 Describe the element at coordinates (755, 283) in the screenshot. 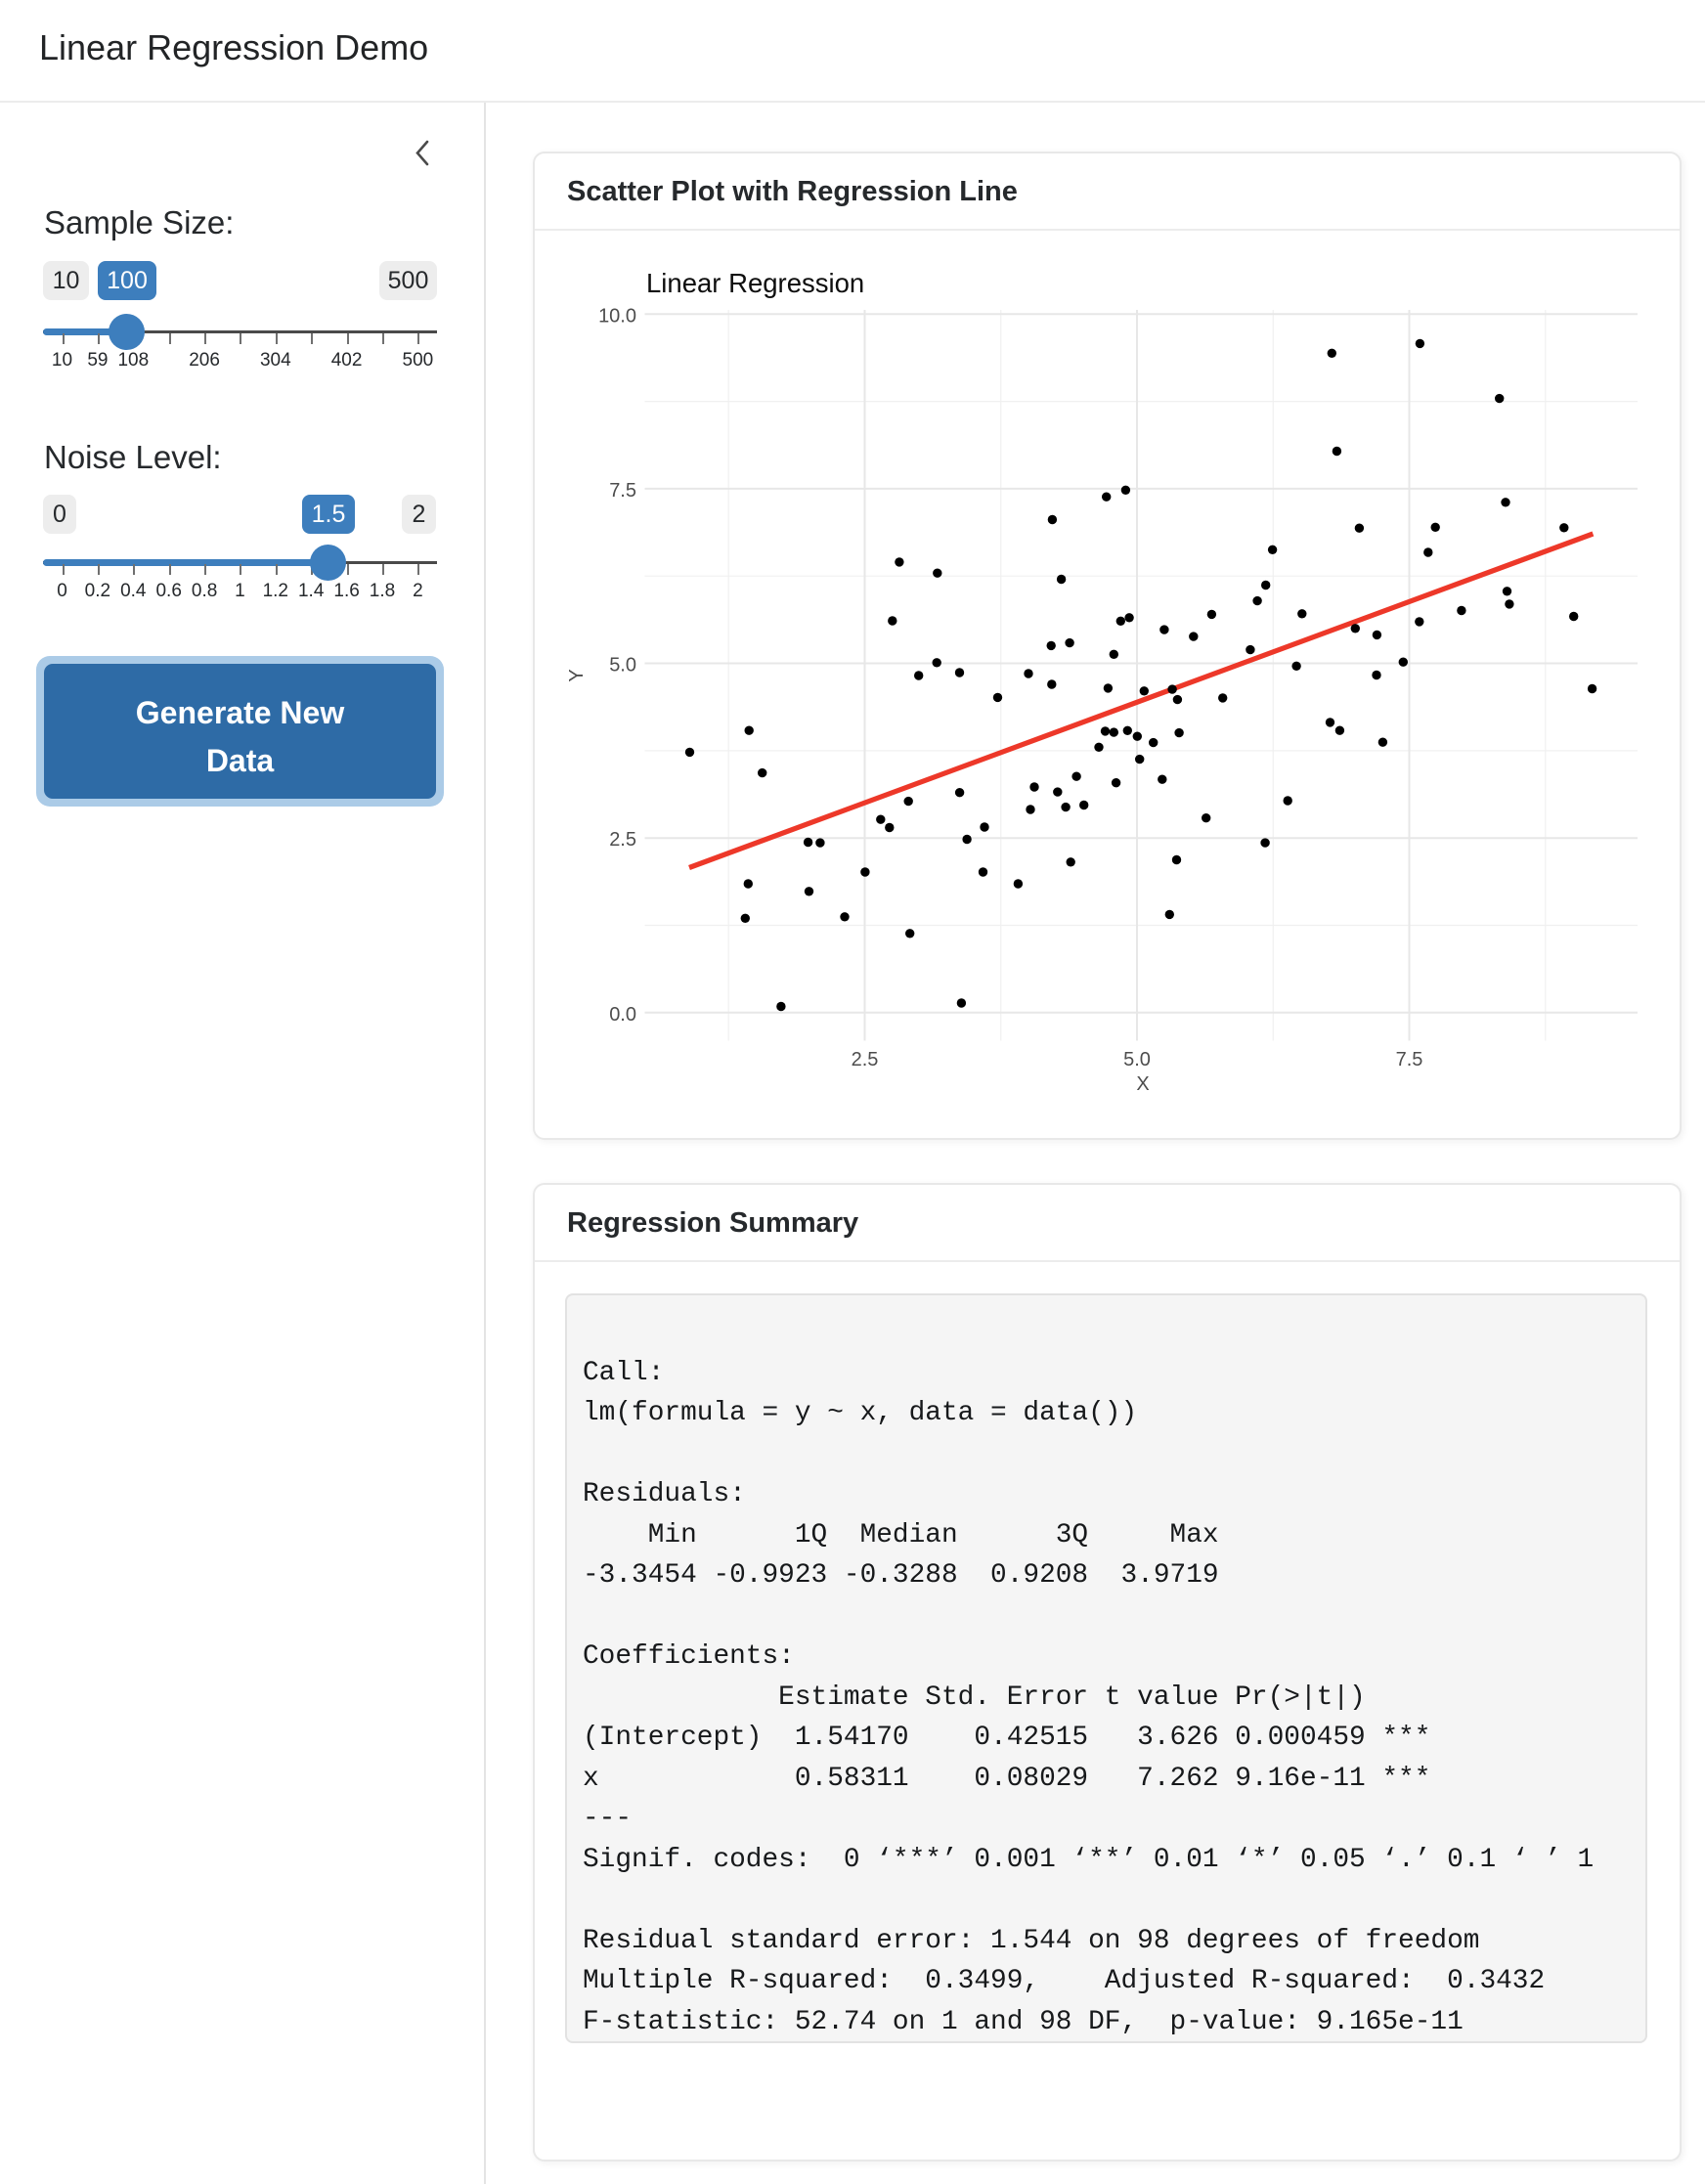

I see `svg-text: Linear Regression` at that location.